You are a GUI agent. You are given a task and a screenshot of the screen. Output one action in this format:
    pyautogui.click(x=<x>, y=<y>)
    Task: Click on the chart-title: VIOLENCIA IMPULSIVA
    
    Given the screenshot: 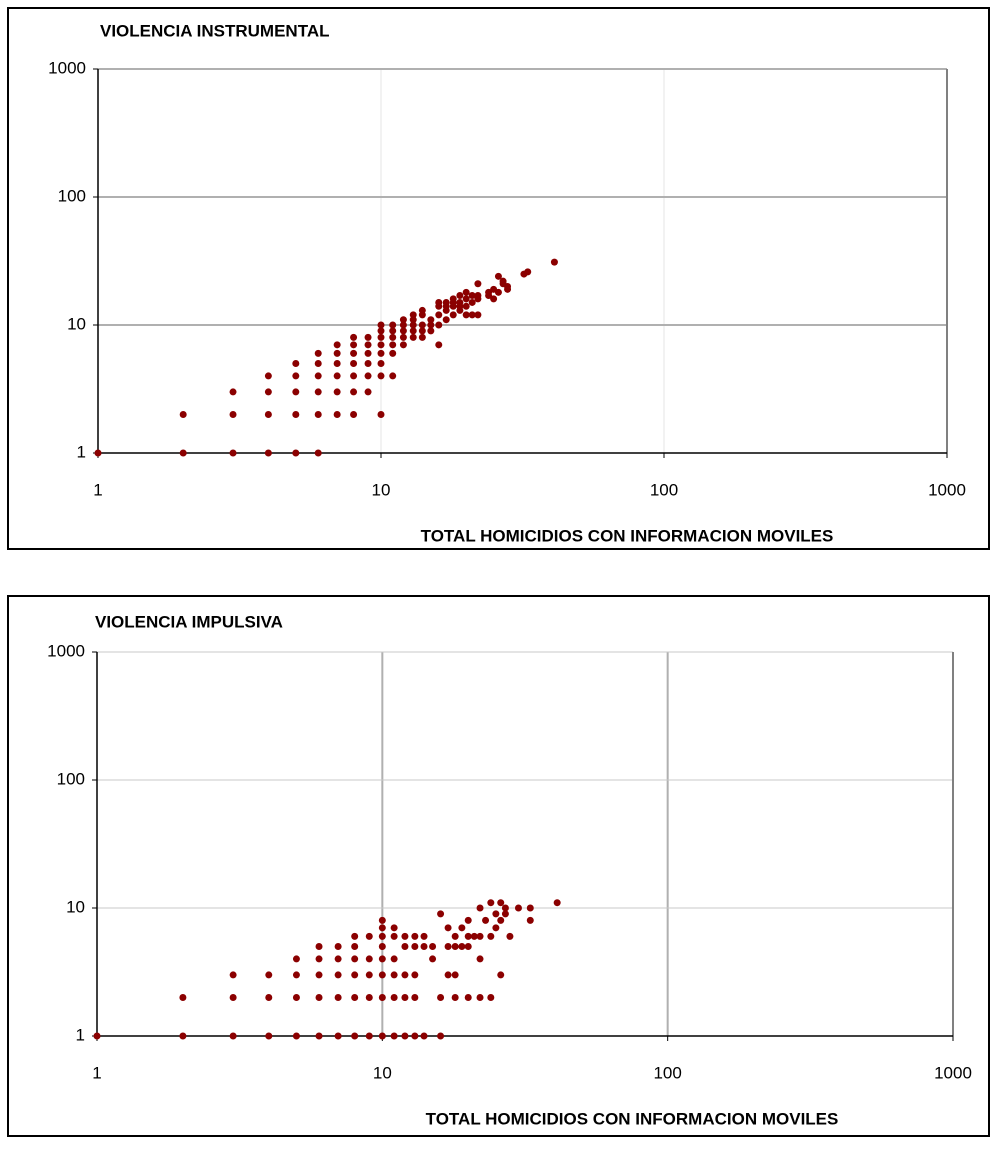 What is the action you would take?
    pyautogui.click(x=189, y=621)
    